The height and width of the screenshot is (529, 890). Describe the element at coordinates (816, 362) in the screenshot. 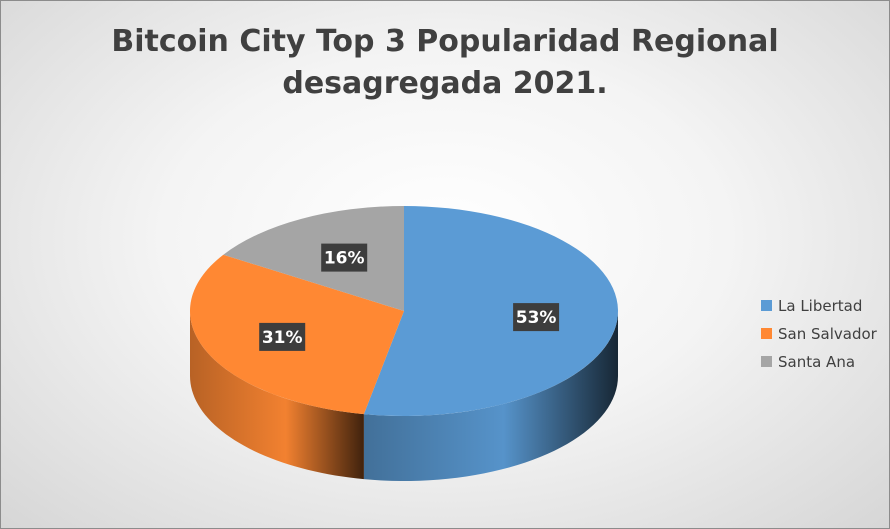

I see `legend-label-santa-ana: Santa Ana` at that location.